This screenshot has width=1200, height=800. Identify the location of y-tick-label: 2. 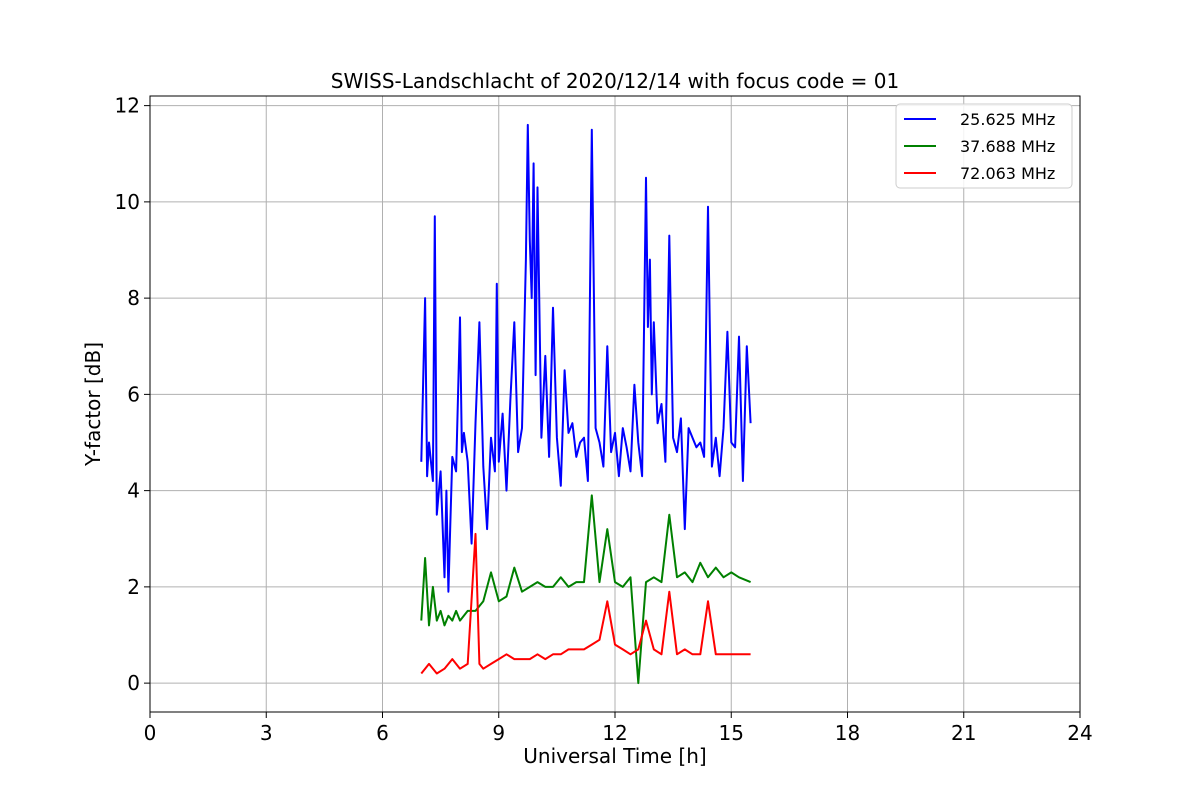
(133, 587).